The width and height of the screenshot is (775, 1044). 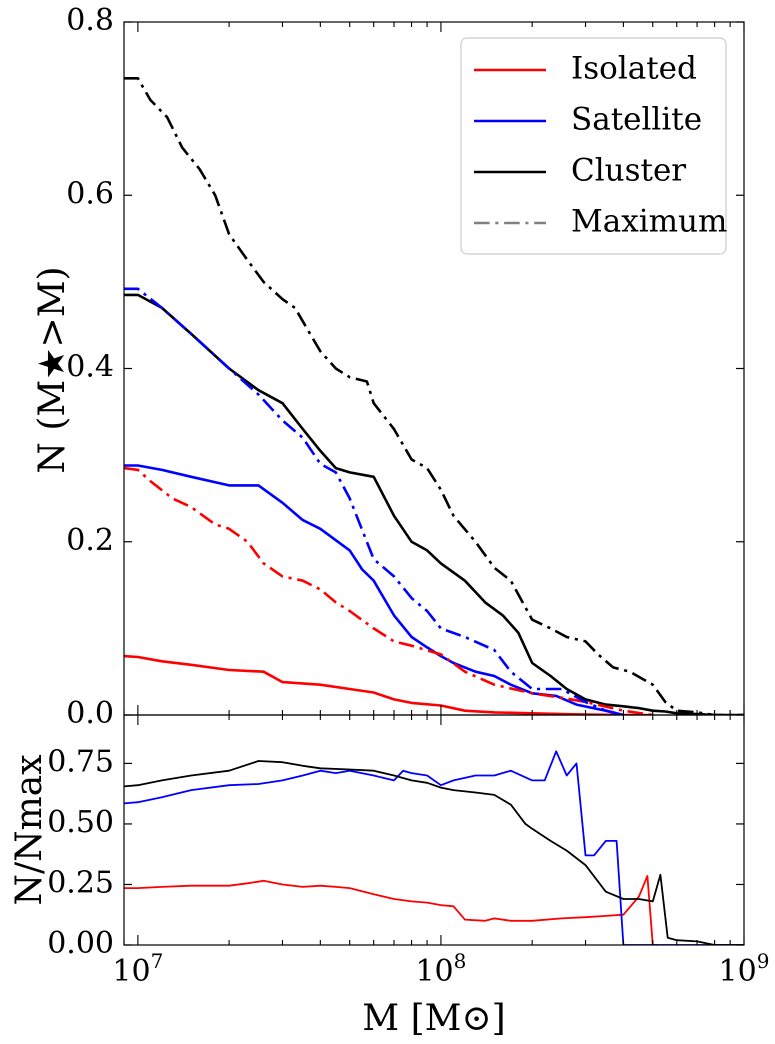 What do you see at coordinates (52, 369) in the screenshot?
I see `top-ylabel: N (M★>M)` at bounding box center [52, 369].